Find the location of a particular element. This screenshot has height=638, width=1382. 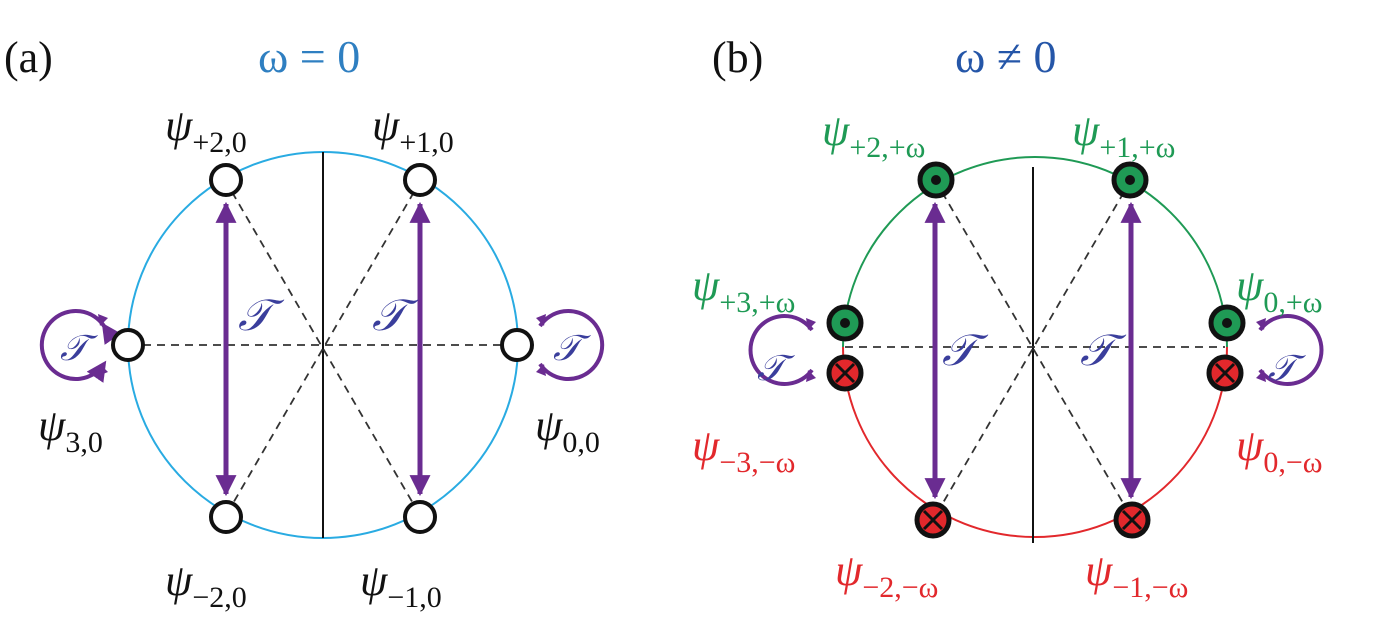

panel-b-label: (b) is located at coordinates (737, 57).